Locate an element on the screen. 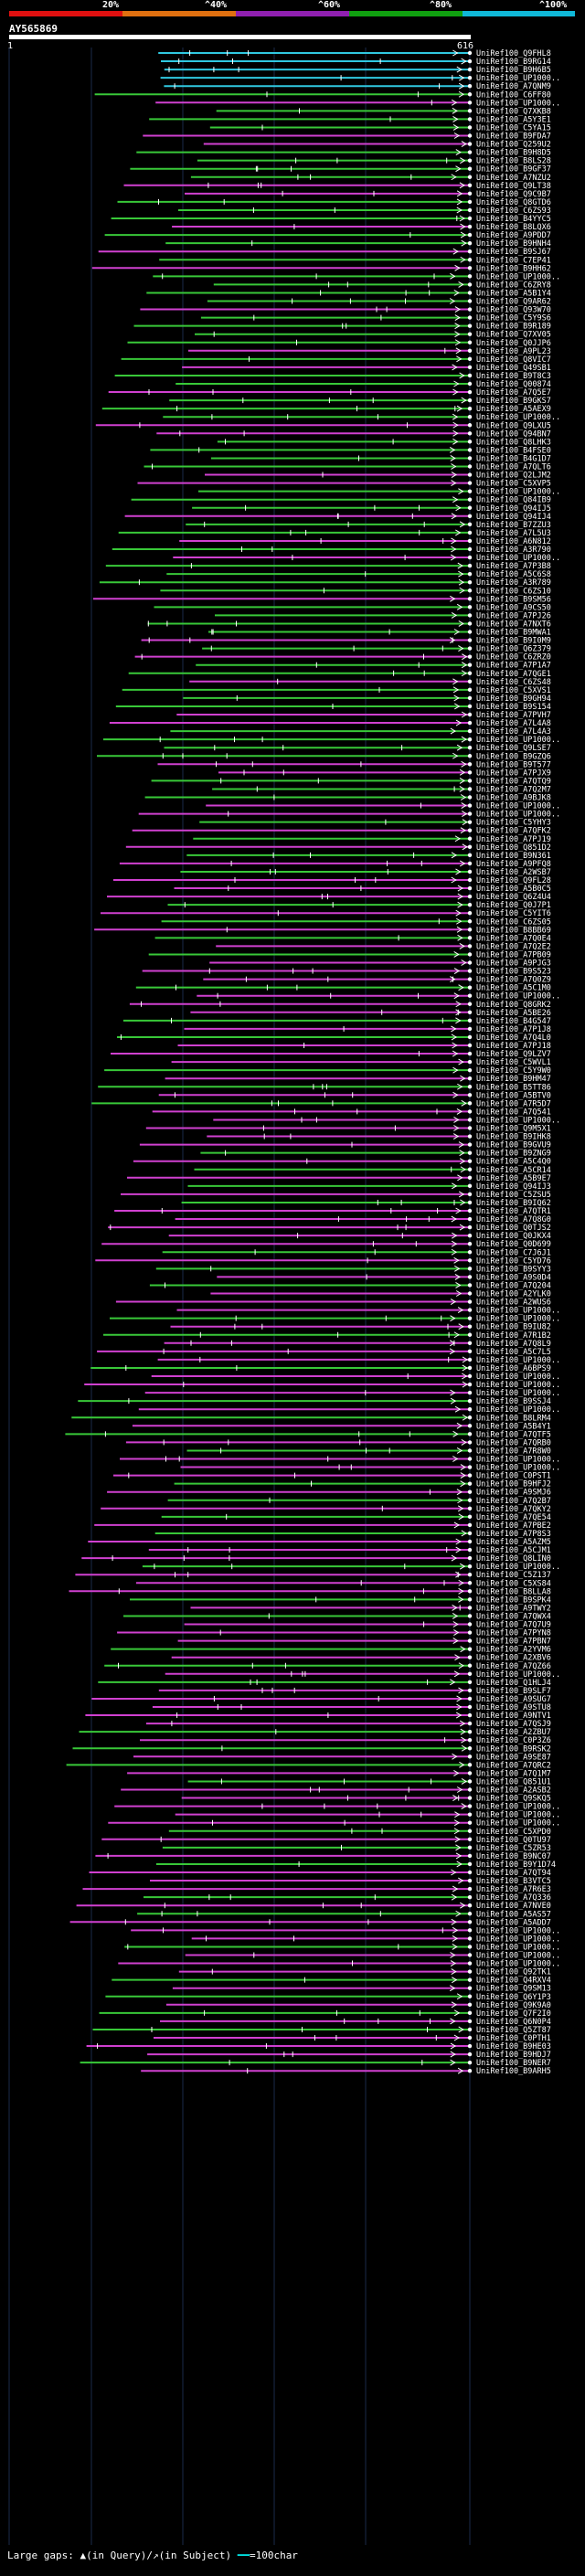  hit-label: UniRef100_A5B1Y4 is located at coordinates (513, 293).